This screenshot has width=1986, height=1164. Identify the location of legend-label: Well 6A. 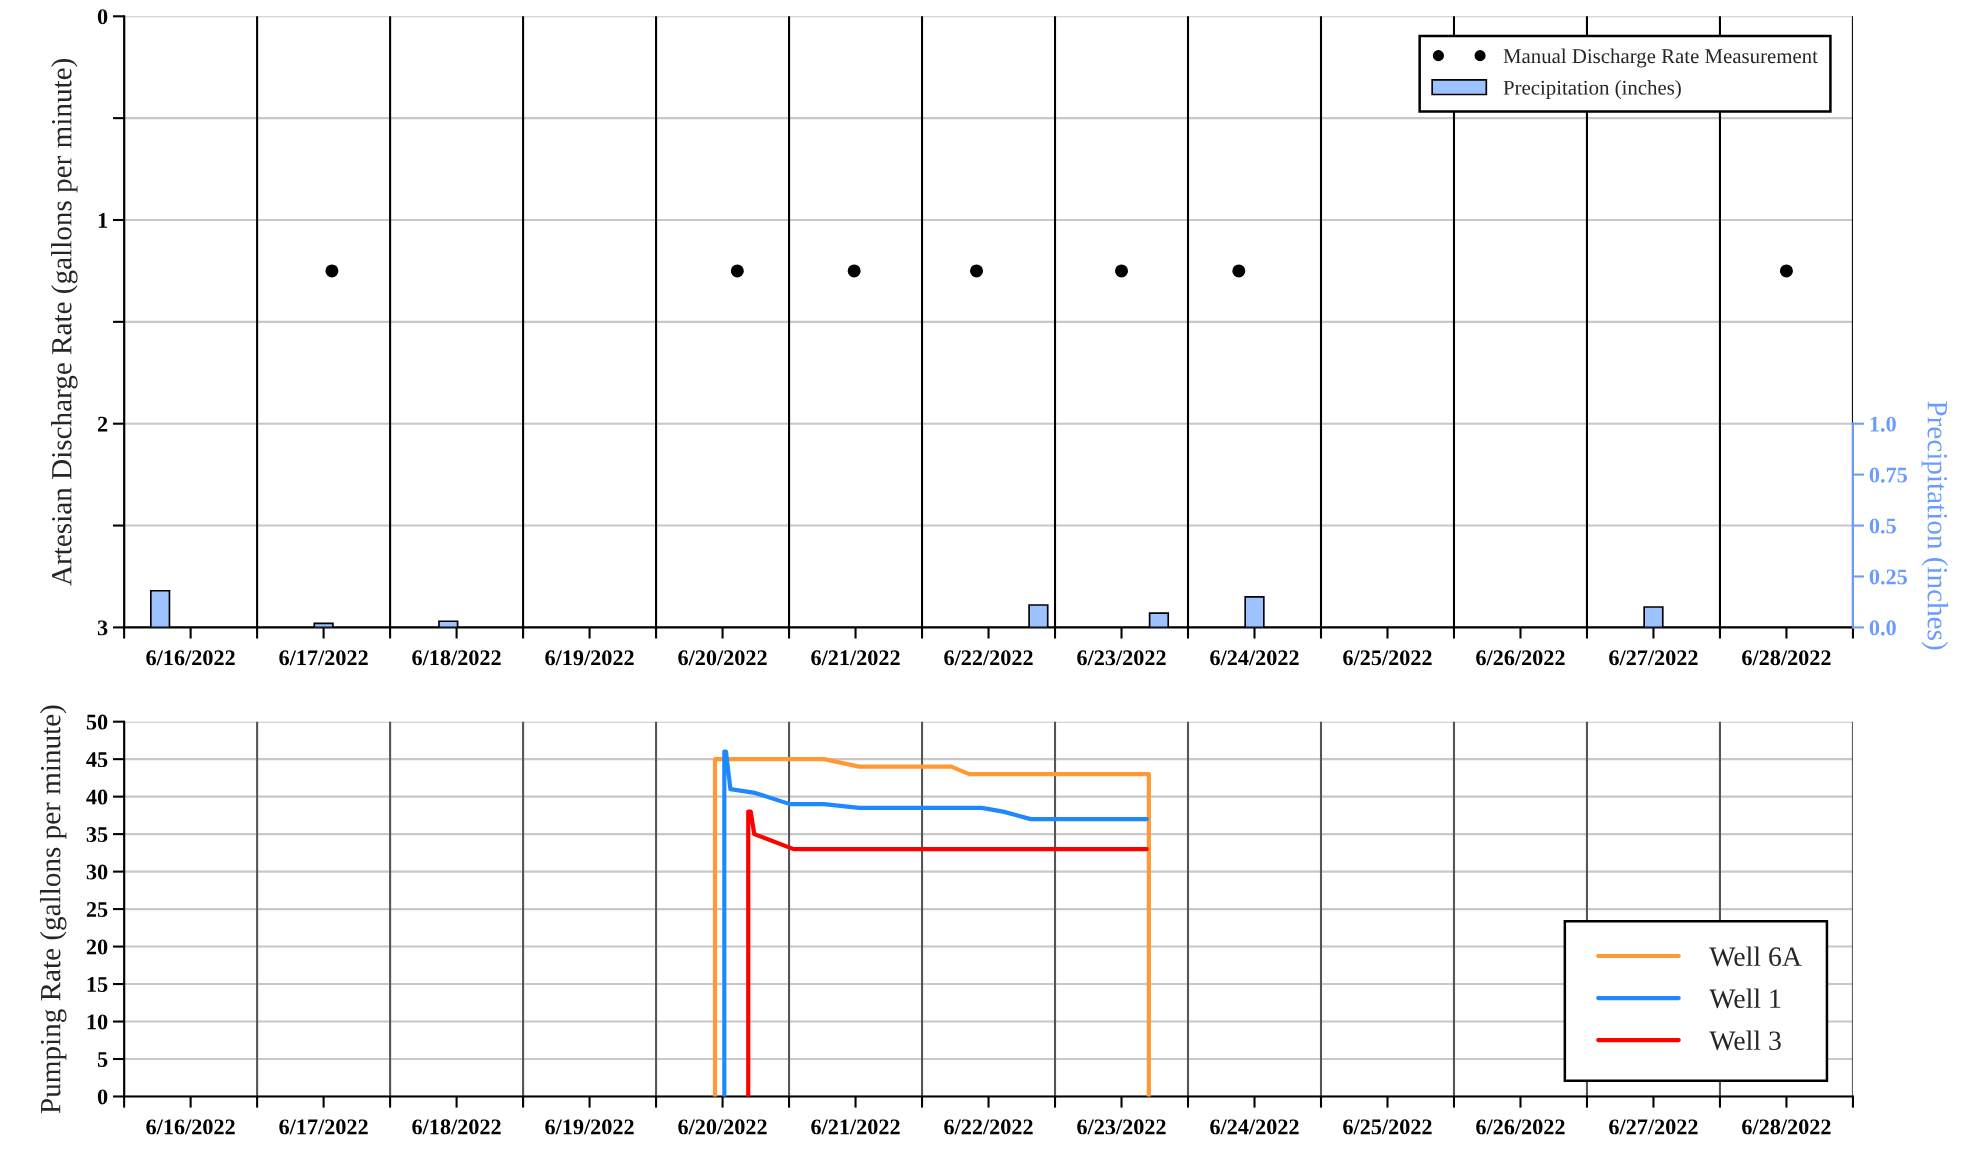
(1755, 956).